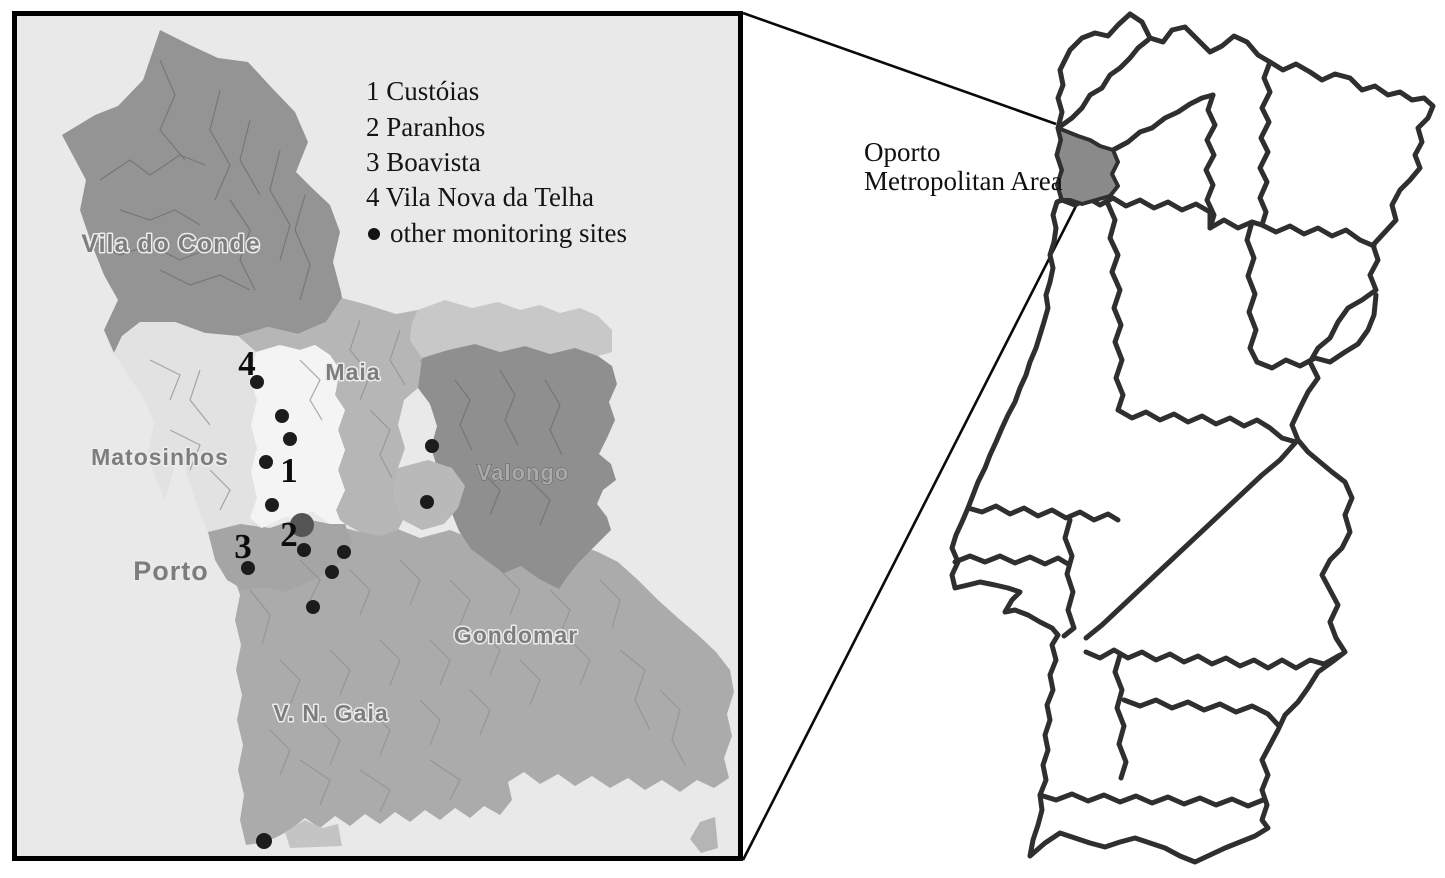  What do you see at coordinates (247, 363) in the screenshot?
I see `site-marker-4: 4` at bounding box center [247, 363].